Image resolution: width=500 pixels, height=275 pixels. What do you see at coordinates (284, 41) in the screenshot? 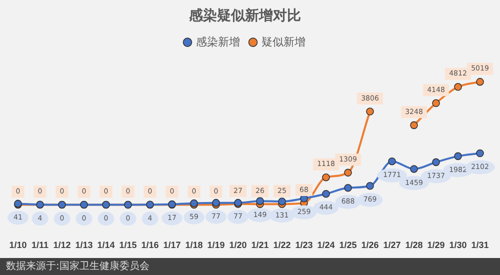
I see `legend-label: 疑似新增` at bounding box center [284, 41].